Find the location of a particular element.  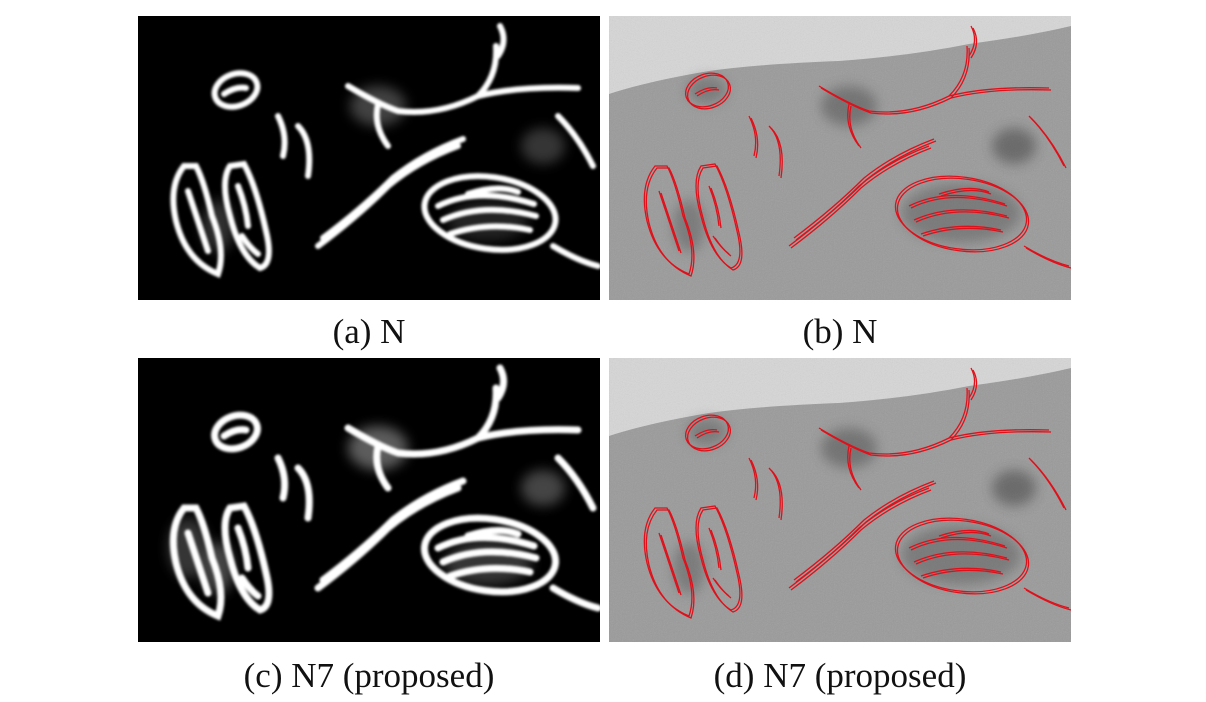

caption-panel-a: (a) N is located at coordinates (369, 331).